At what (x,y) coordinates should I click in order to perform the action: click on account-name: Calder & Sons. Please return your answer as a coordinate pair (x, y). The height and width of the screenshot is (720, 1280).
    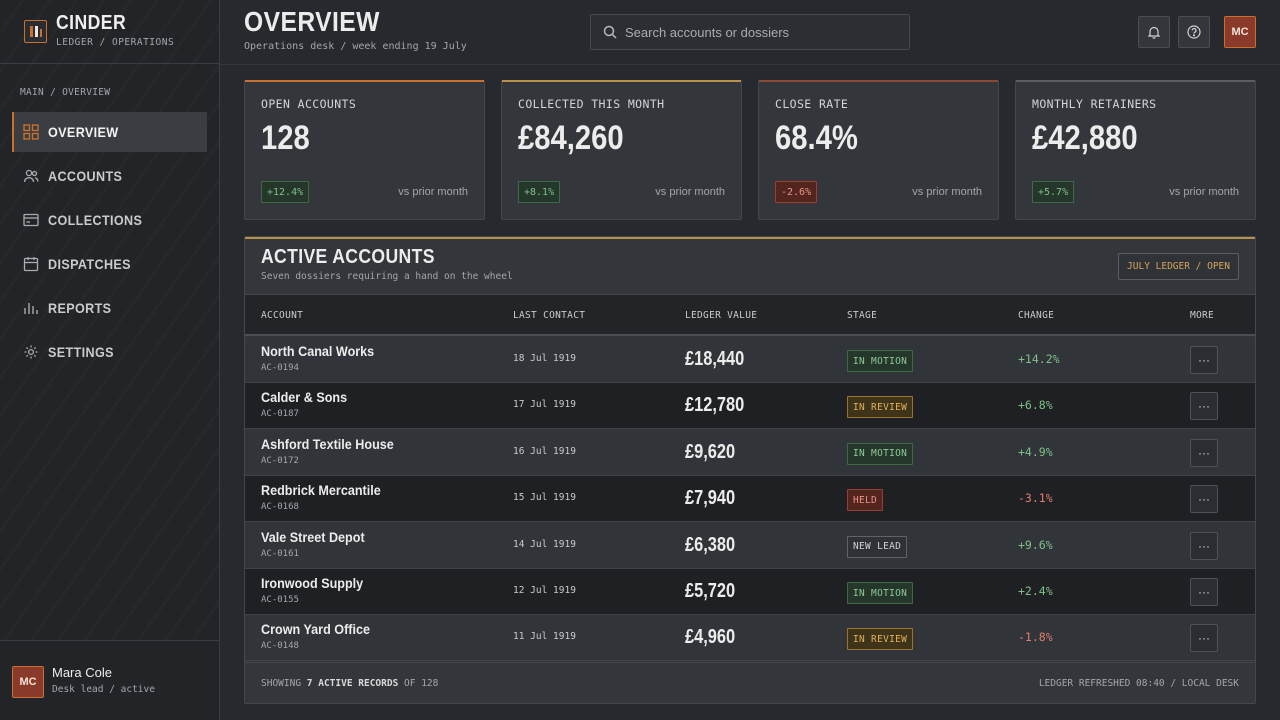
    Looking at the image, I should click on (304, 397).